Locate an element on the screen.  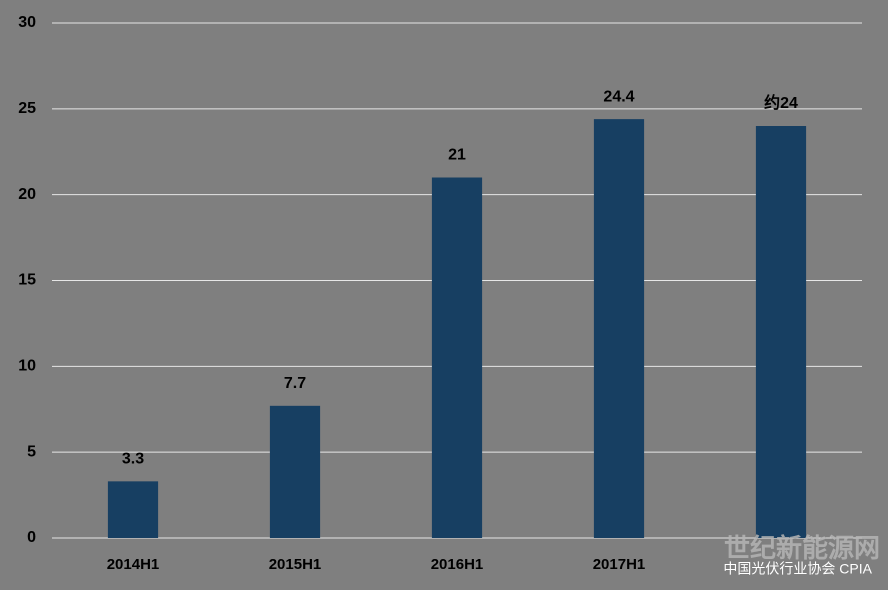
y-tick-label: 0 is located at coordinates (31, 537).